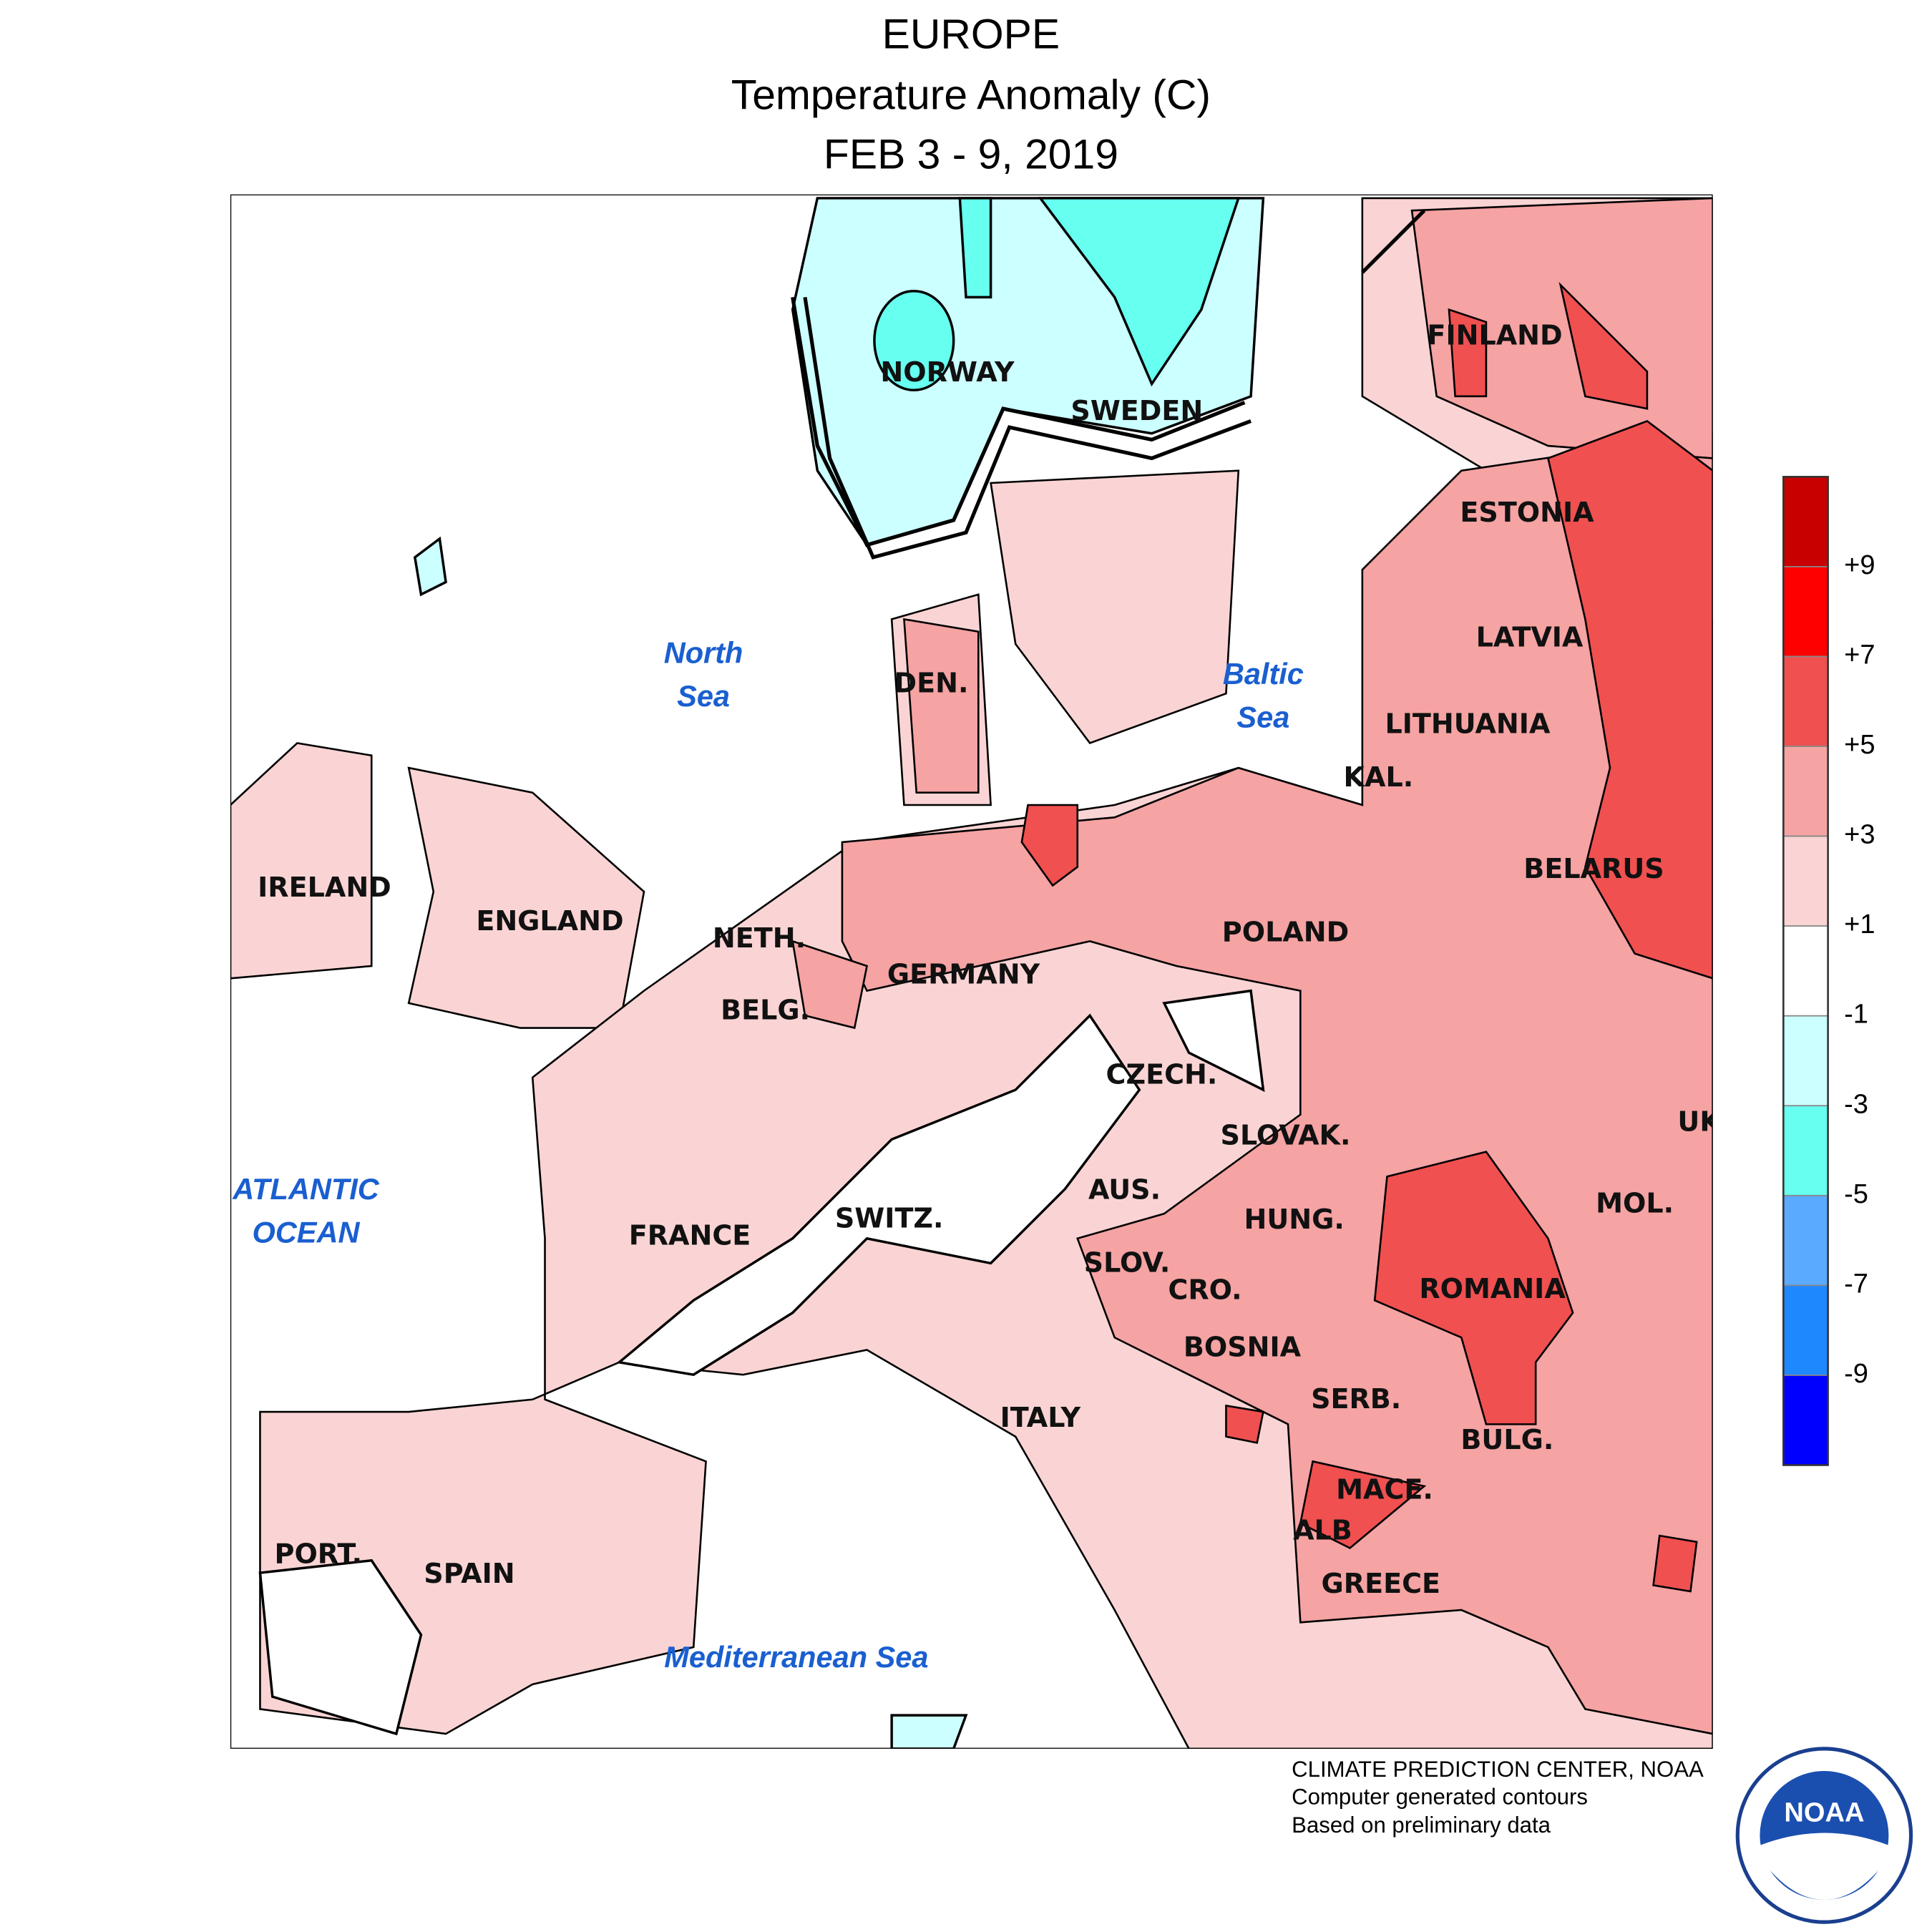 The width and height of the screenshot is (1932, 1932). What do you see at coordinates (1506, 1439) in the screenshot?
I see `country-label: BULG.` at bounding box center [1506, 1439].